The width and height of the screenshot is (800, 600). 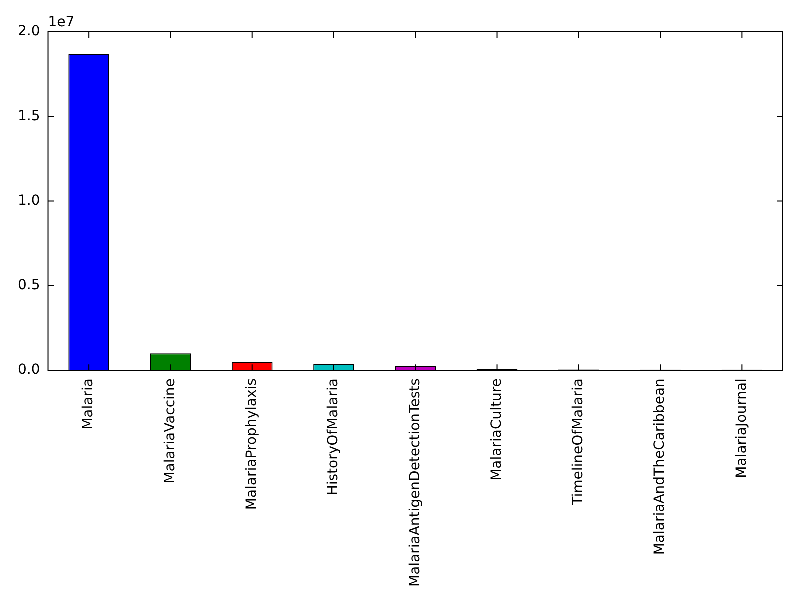 I want to click on y-tick-label: 0.0, so click(x=29, y=370).